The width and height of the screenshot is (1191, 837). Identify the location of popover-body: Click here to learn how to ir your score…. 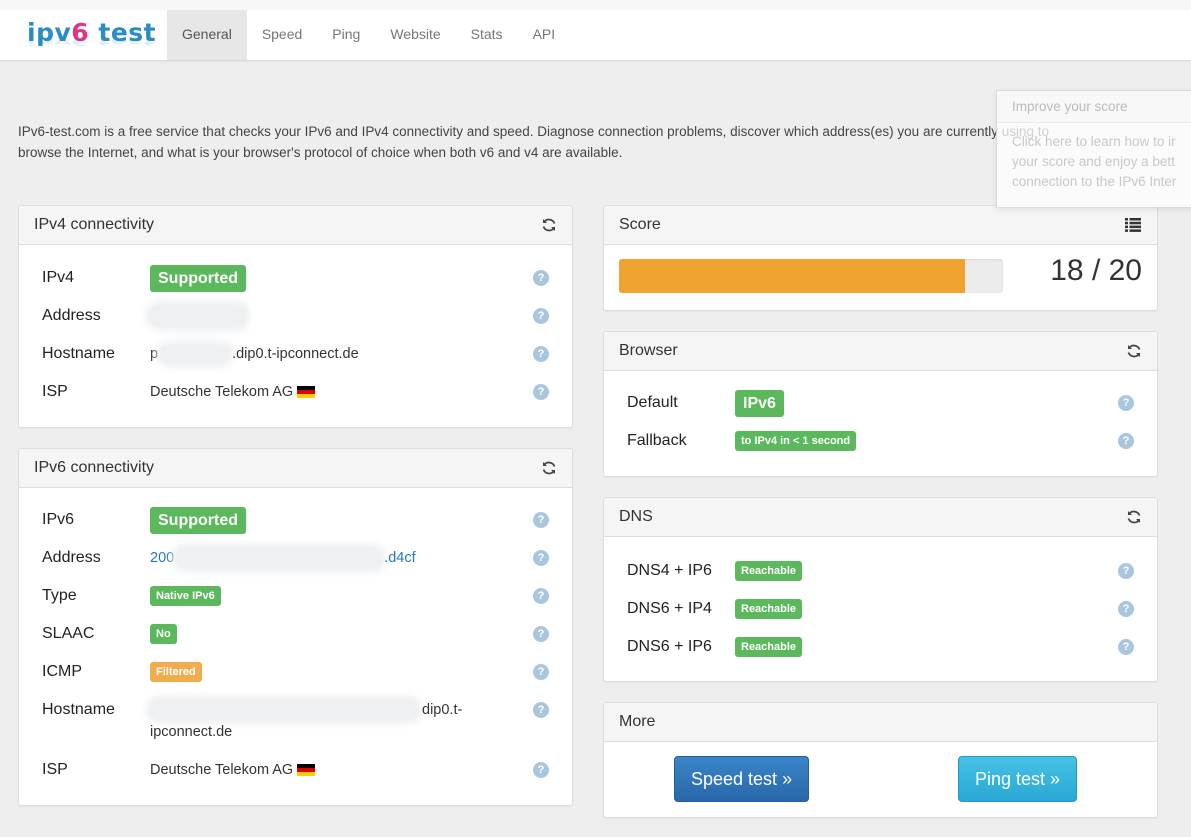
(1094, 161).